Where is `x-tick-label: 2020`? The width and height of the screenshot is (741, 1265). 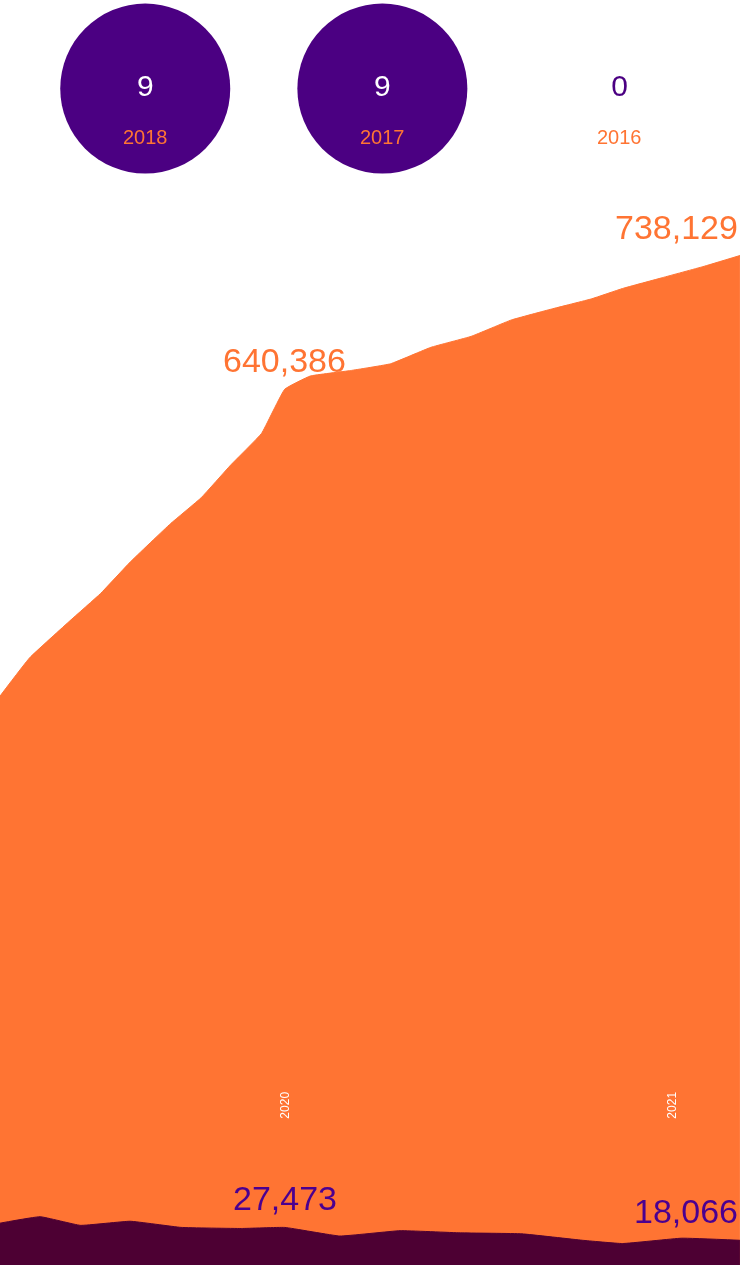 x-tick-label: 2020 is located at coordinates (284, 1105).